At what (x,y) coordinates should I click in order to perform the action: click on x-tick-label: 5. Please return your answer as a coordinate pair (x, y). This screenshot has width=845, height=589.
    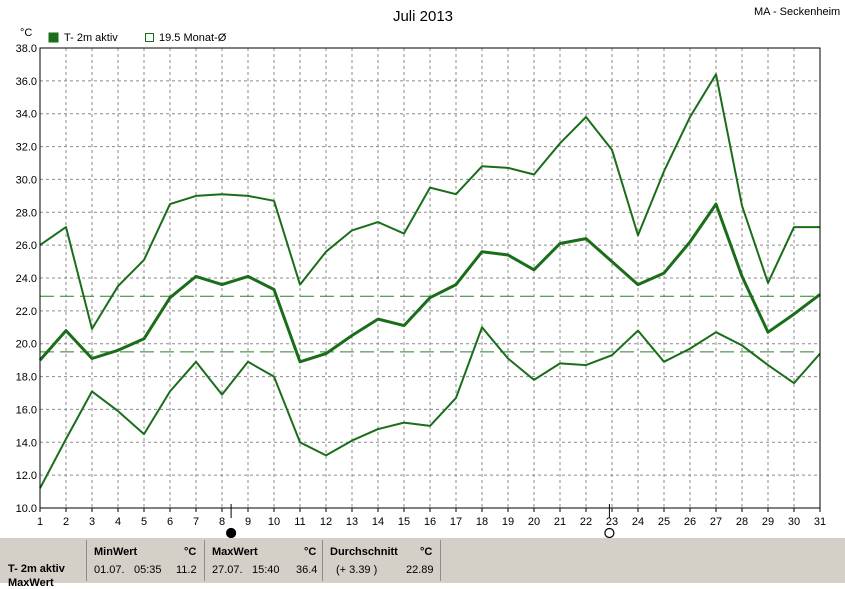
    Looking at the image, I should click on (144, 522).